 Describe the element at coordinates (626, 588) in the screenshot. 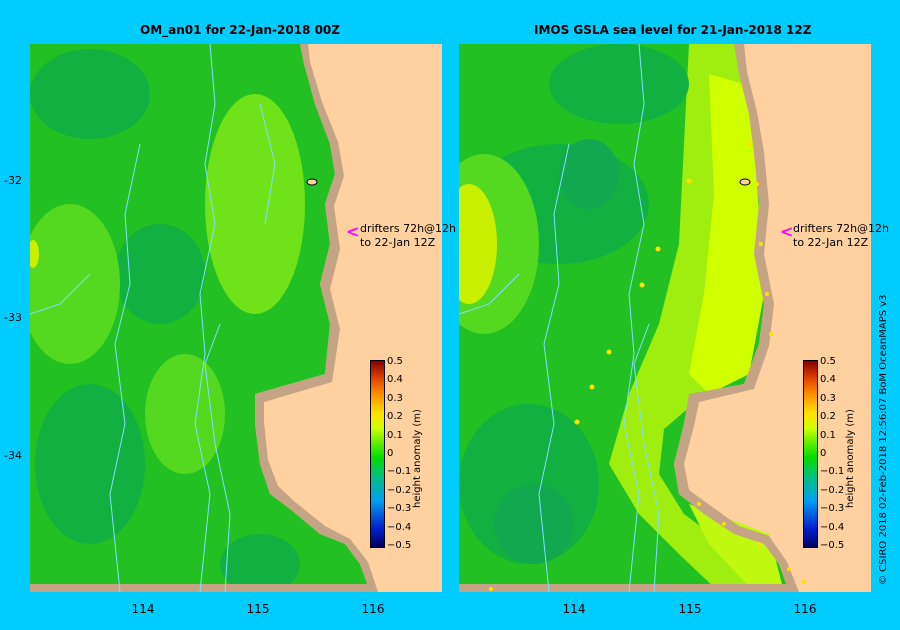

I see `right-bottom-strip` at that location.